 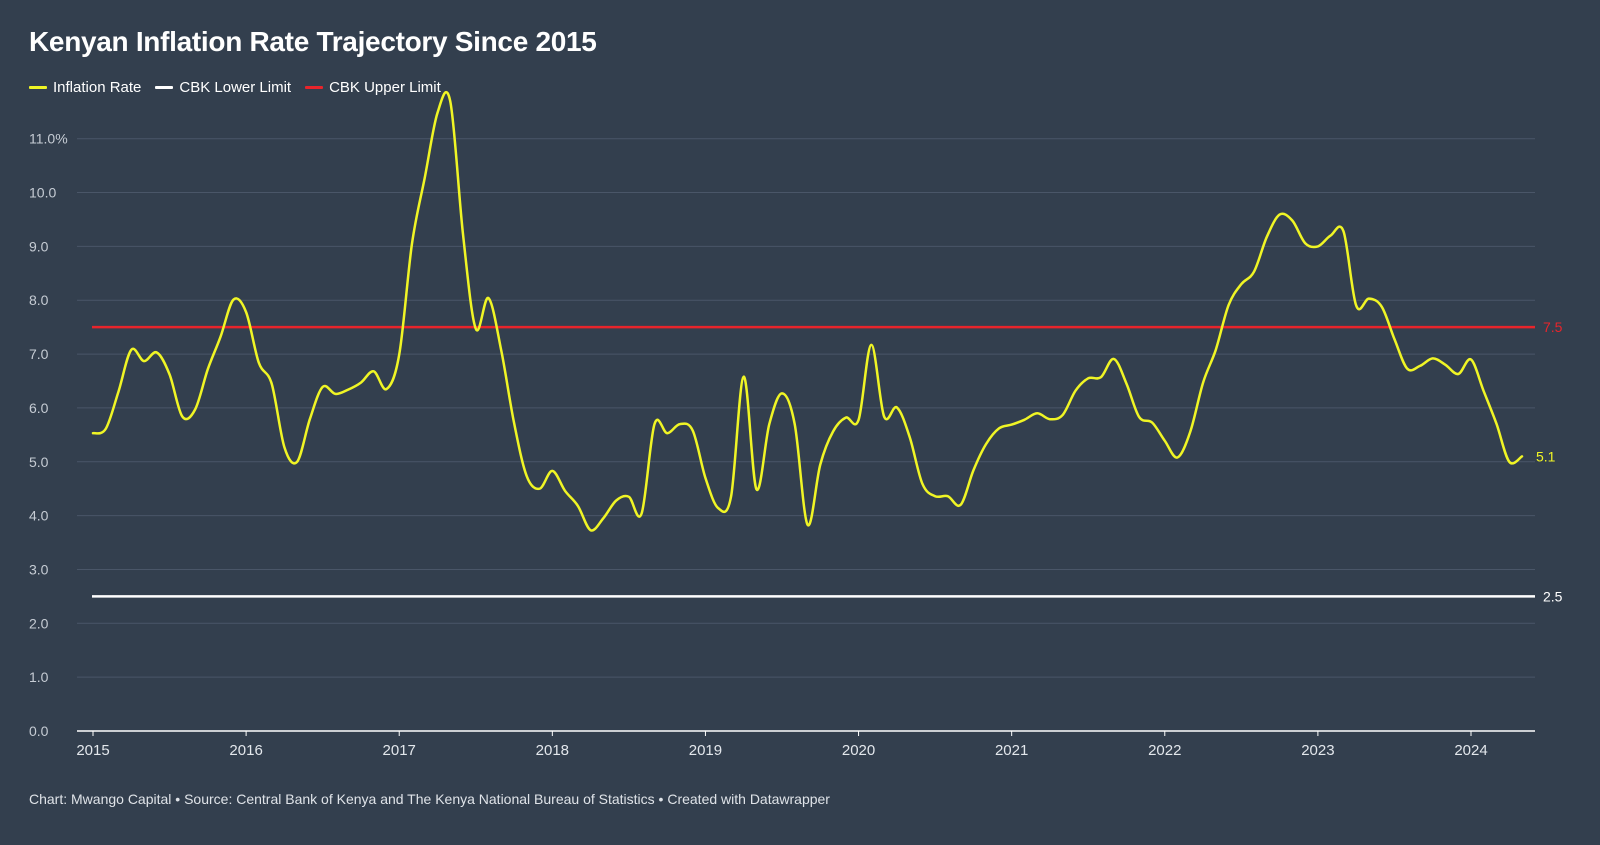 I want to click on x-tick-label: 2018, so click(x=552, y=750).